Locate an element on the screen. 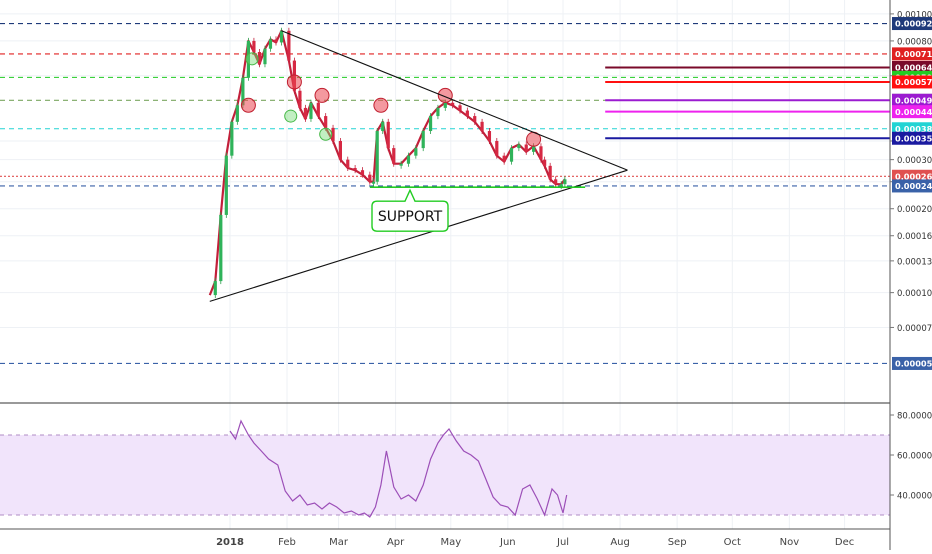  swing-markers is located at coordinates (391, 99).